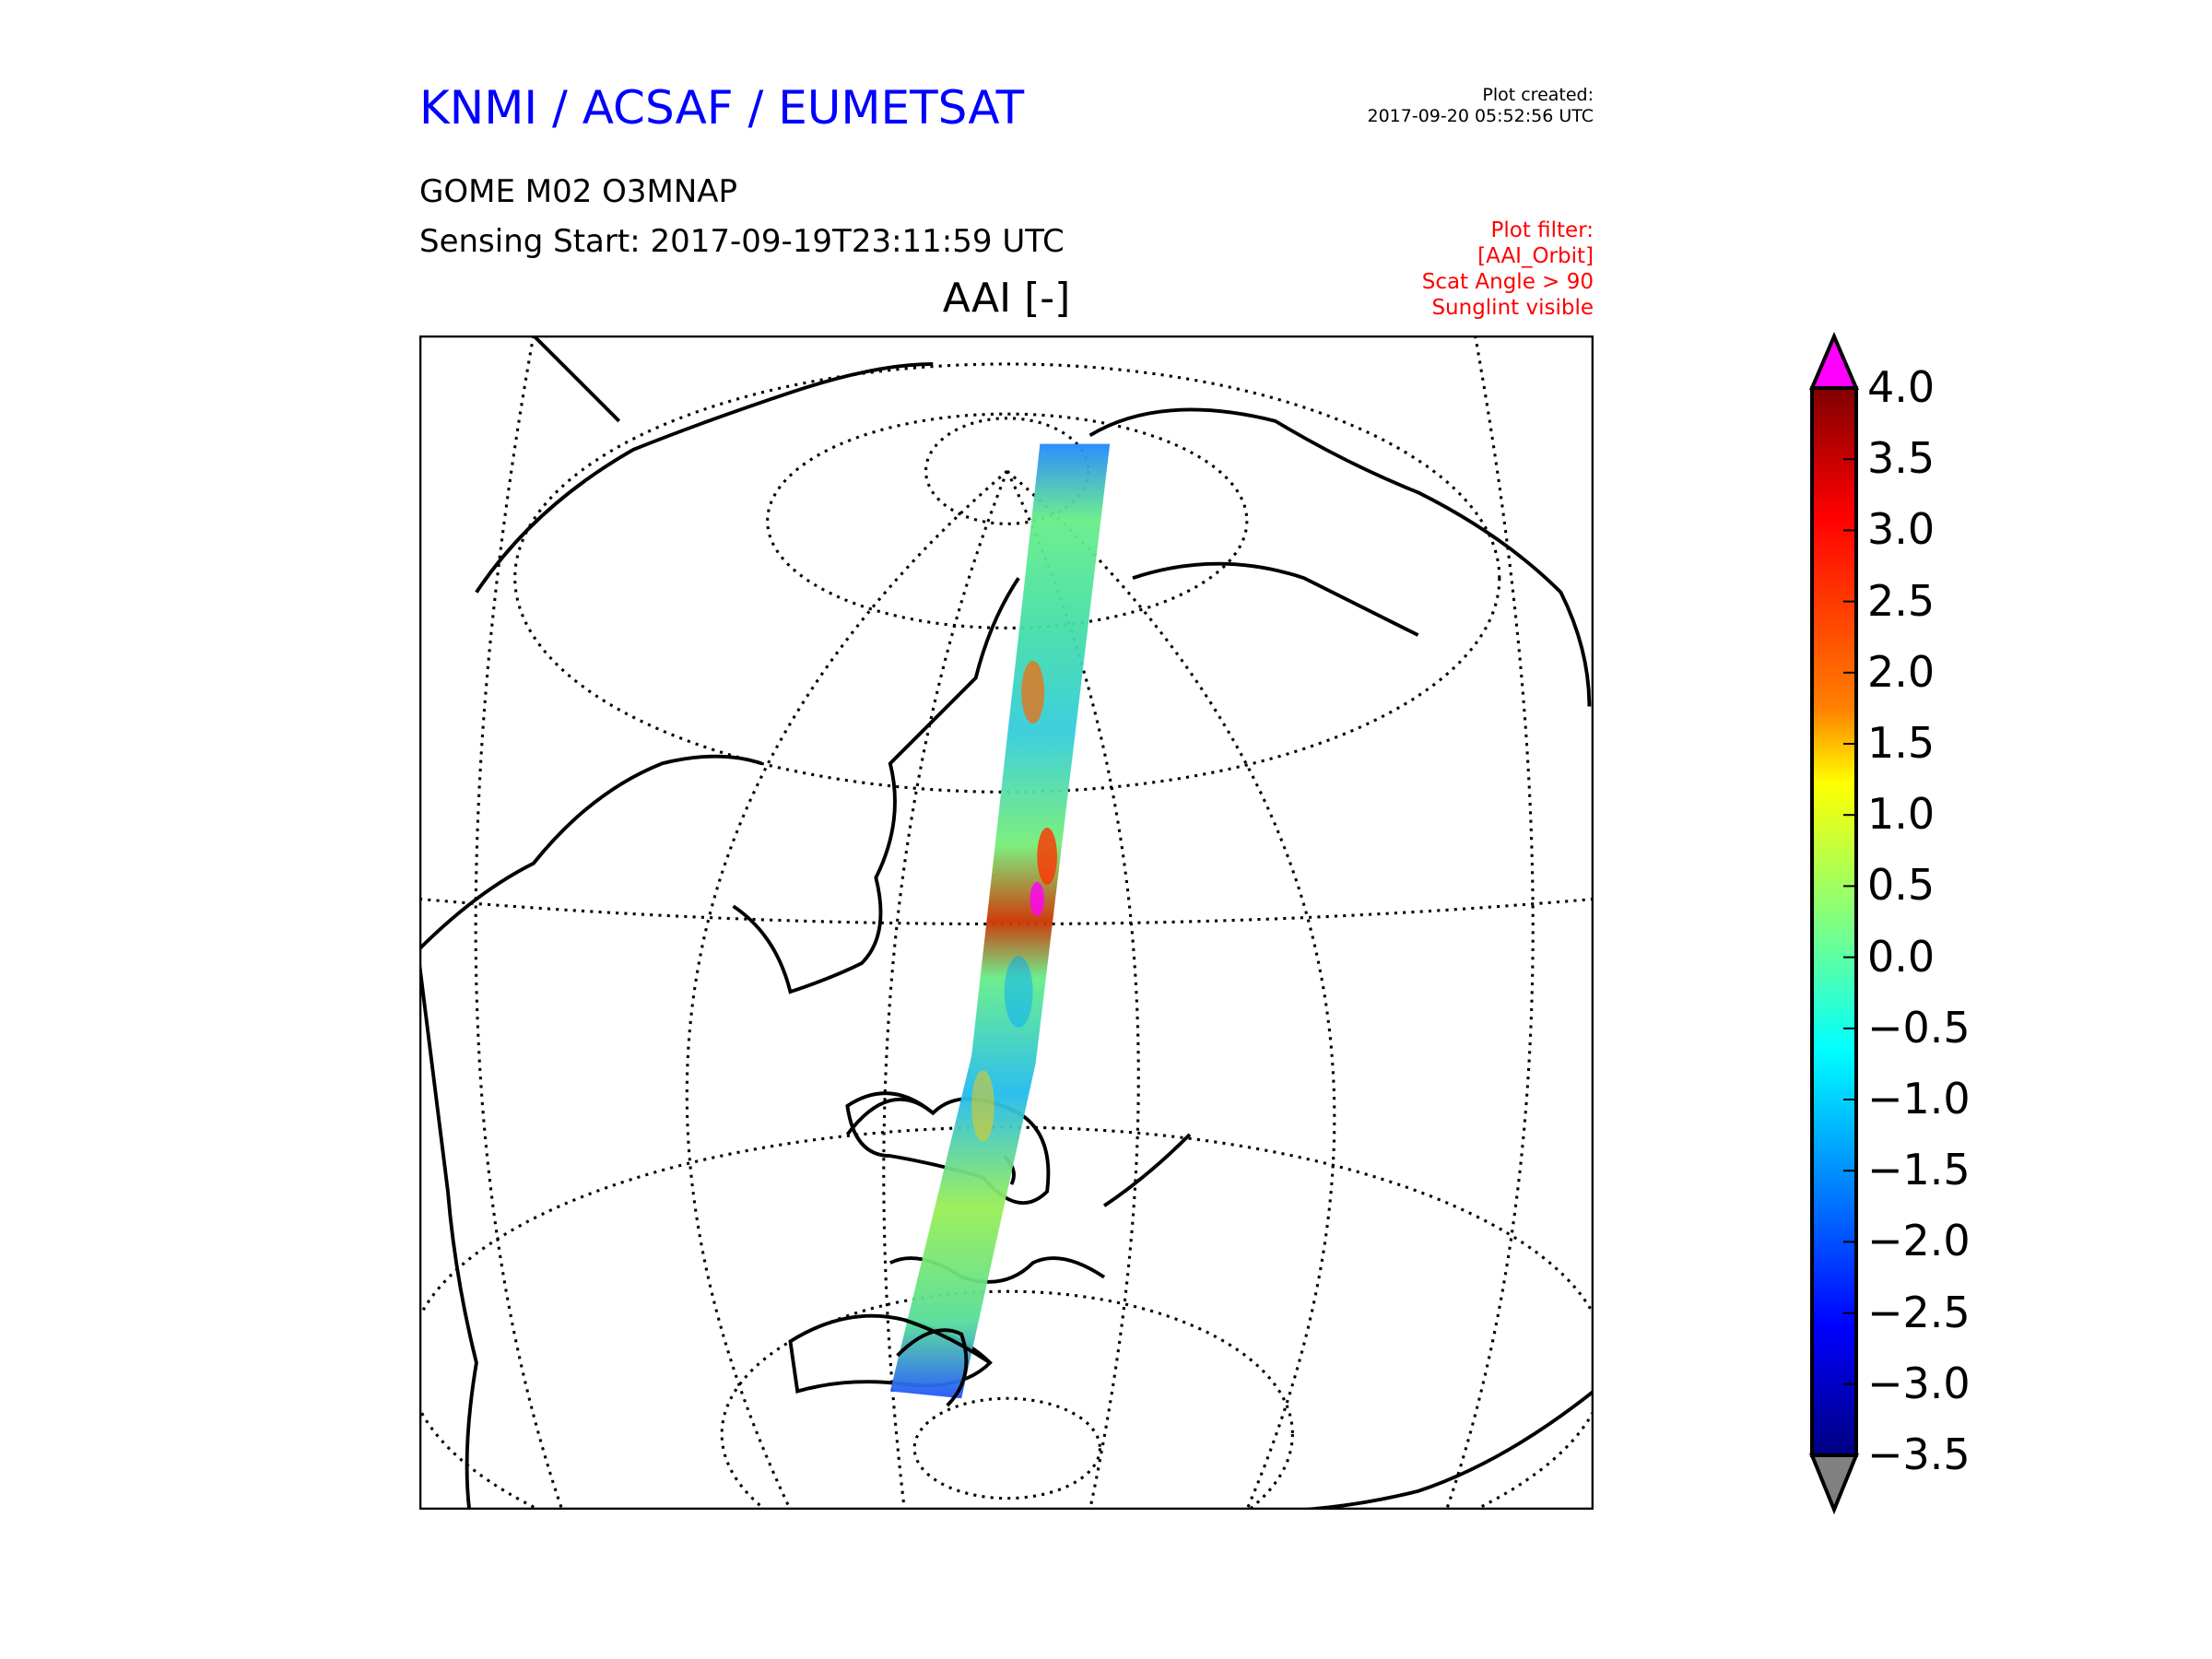 The width and height of the screenshot is (2212, 1659). What do you see at coordinates (578, 191) in the screenshot?
I see `product-name: GOME M02 O3MNAP` at bounding box center [578, 191].